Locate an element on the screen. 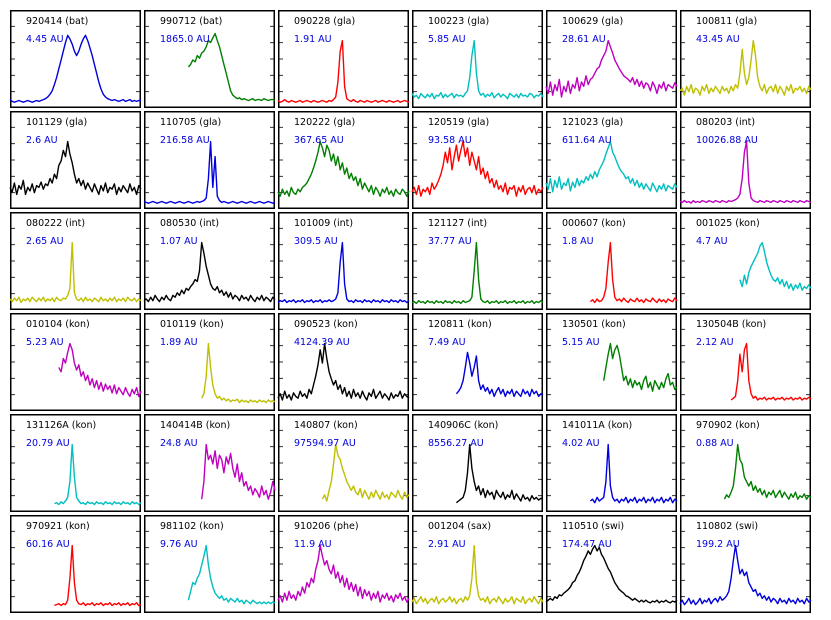 Image resolution: width=831 pixels, height=620 pixels. light-curve-panel: 090523 (kon) 4124.39 AU is located at coordinates (343, 362).